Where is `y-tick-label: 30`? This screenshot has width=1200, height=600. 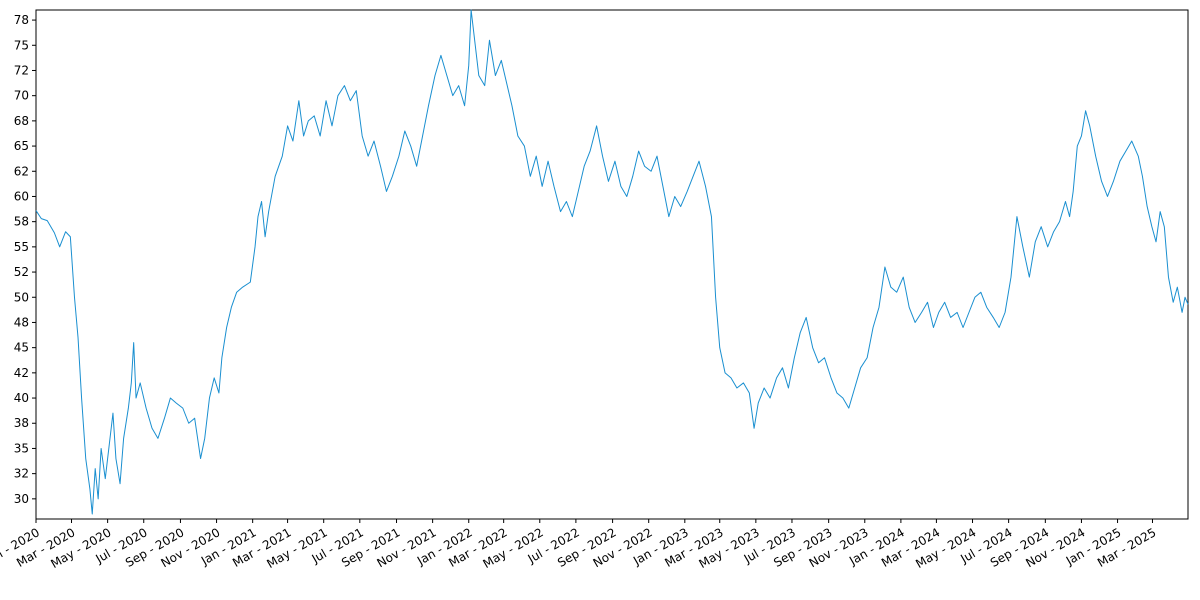
y-tick-label: 30 is located at coordinates (21, 499).